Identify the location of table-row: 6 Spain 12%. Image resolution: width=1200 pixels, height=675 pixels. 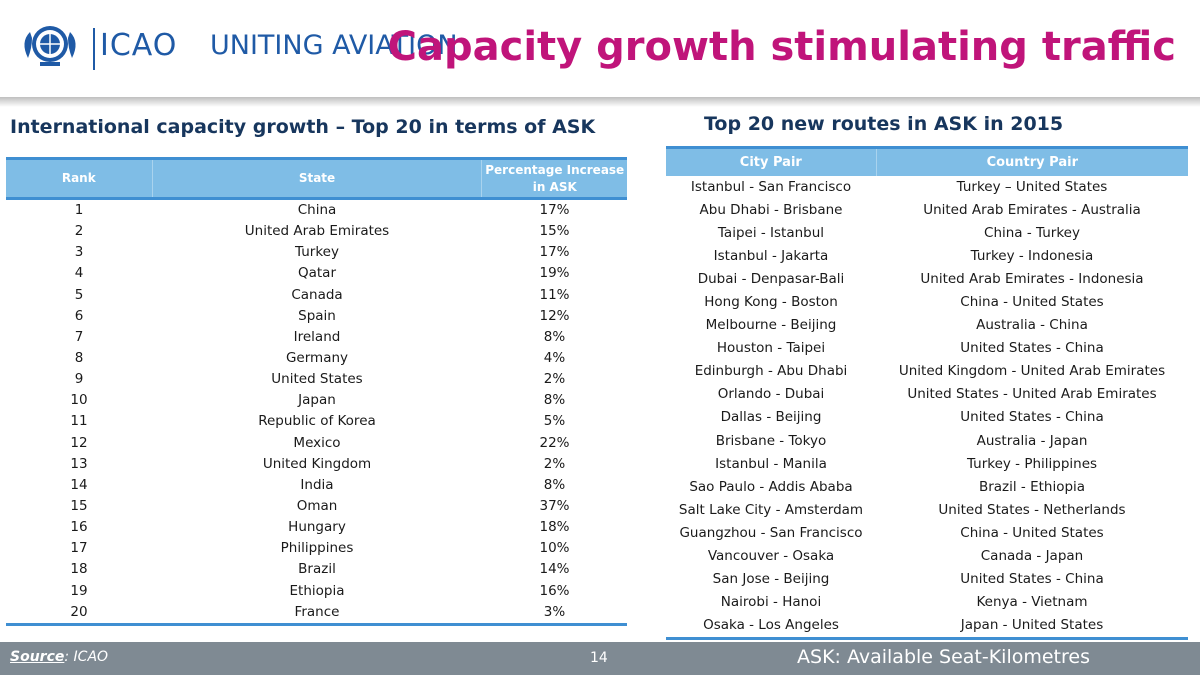
(316, 316).